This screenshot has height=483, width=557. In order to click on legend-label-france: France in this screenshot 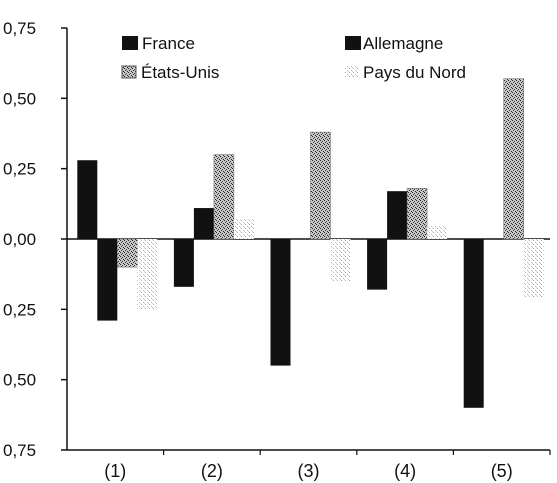, I will do `click(168, 43)`.